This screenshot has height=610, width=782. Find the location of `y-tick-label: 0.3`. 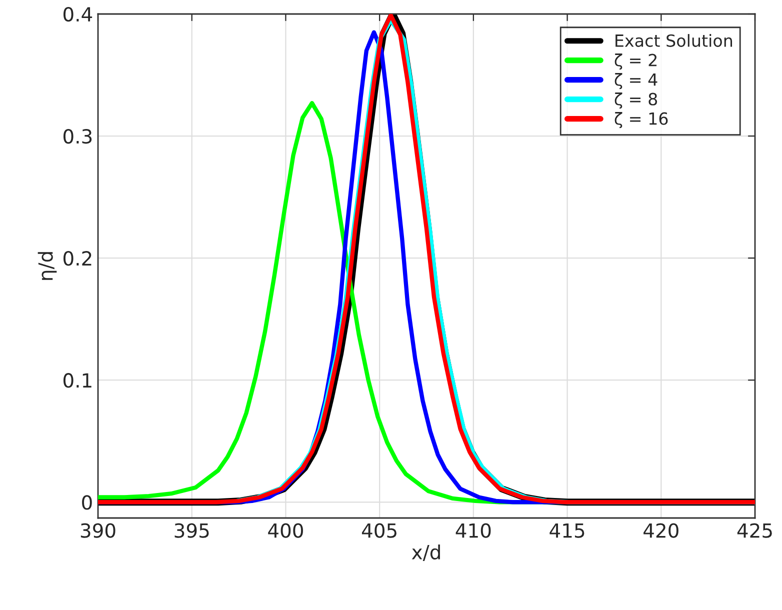

y-tick-label: 0.3 is located at coordinates (78, 136).